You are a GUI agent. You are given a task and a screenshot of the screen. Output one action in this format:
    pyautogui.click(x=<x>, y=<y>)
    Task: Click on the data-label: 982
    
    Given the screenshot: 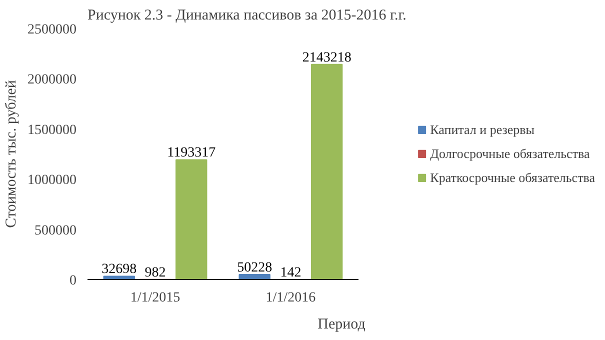 What is the action you would take?
    pyautogui.click(x=155, y=272)
    